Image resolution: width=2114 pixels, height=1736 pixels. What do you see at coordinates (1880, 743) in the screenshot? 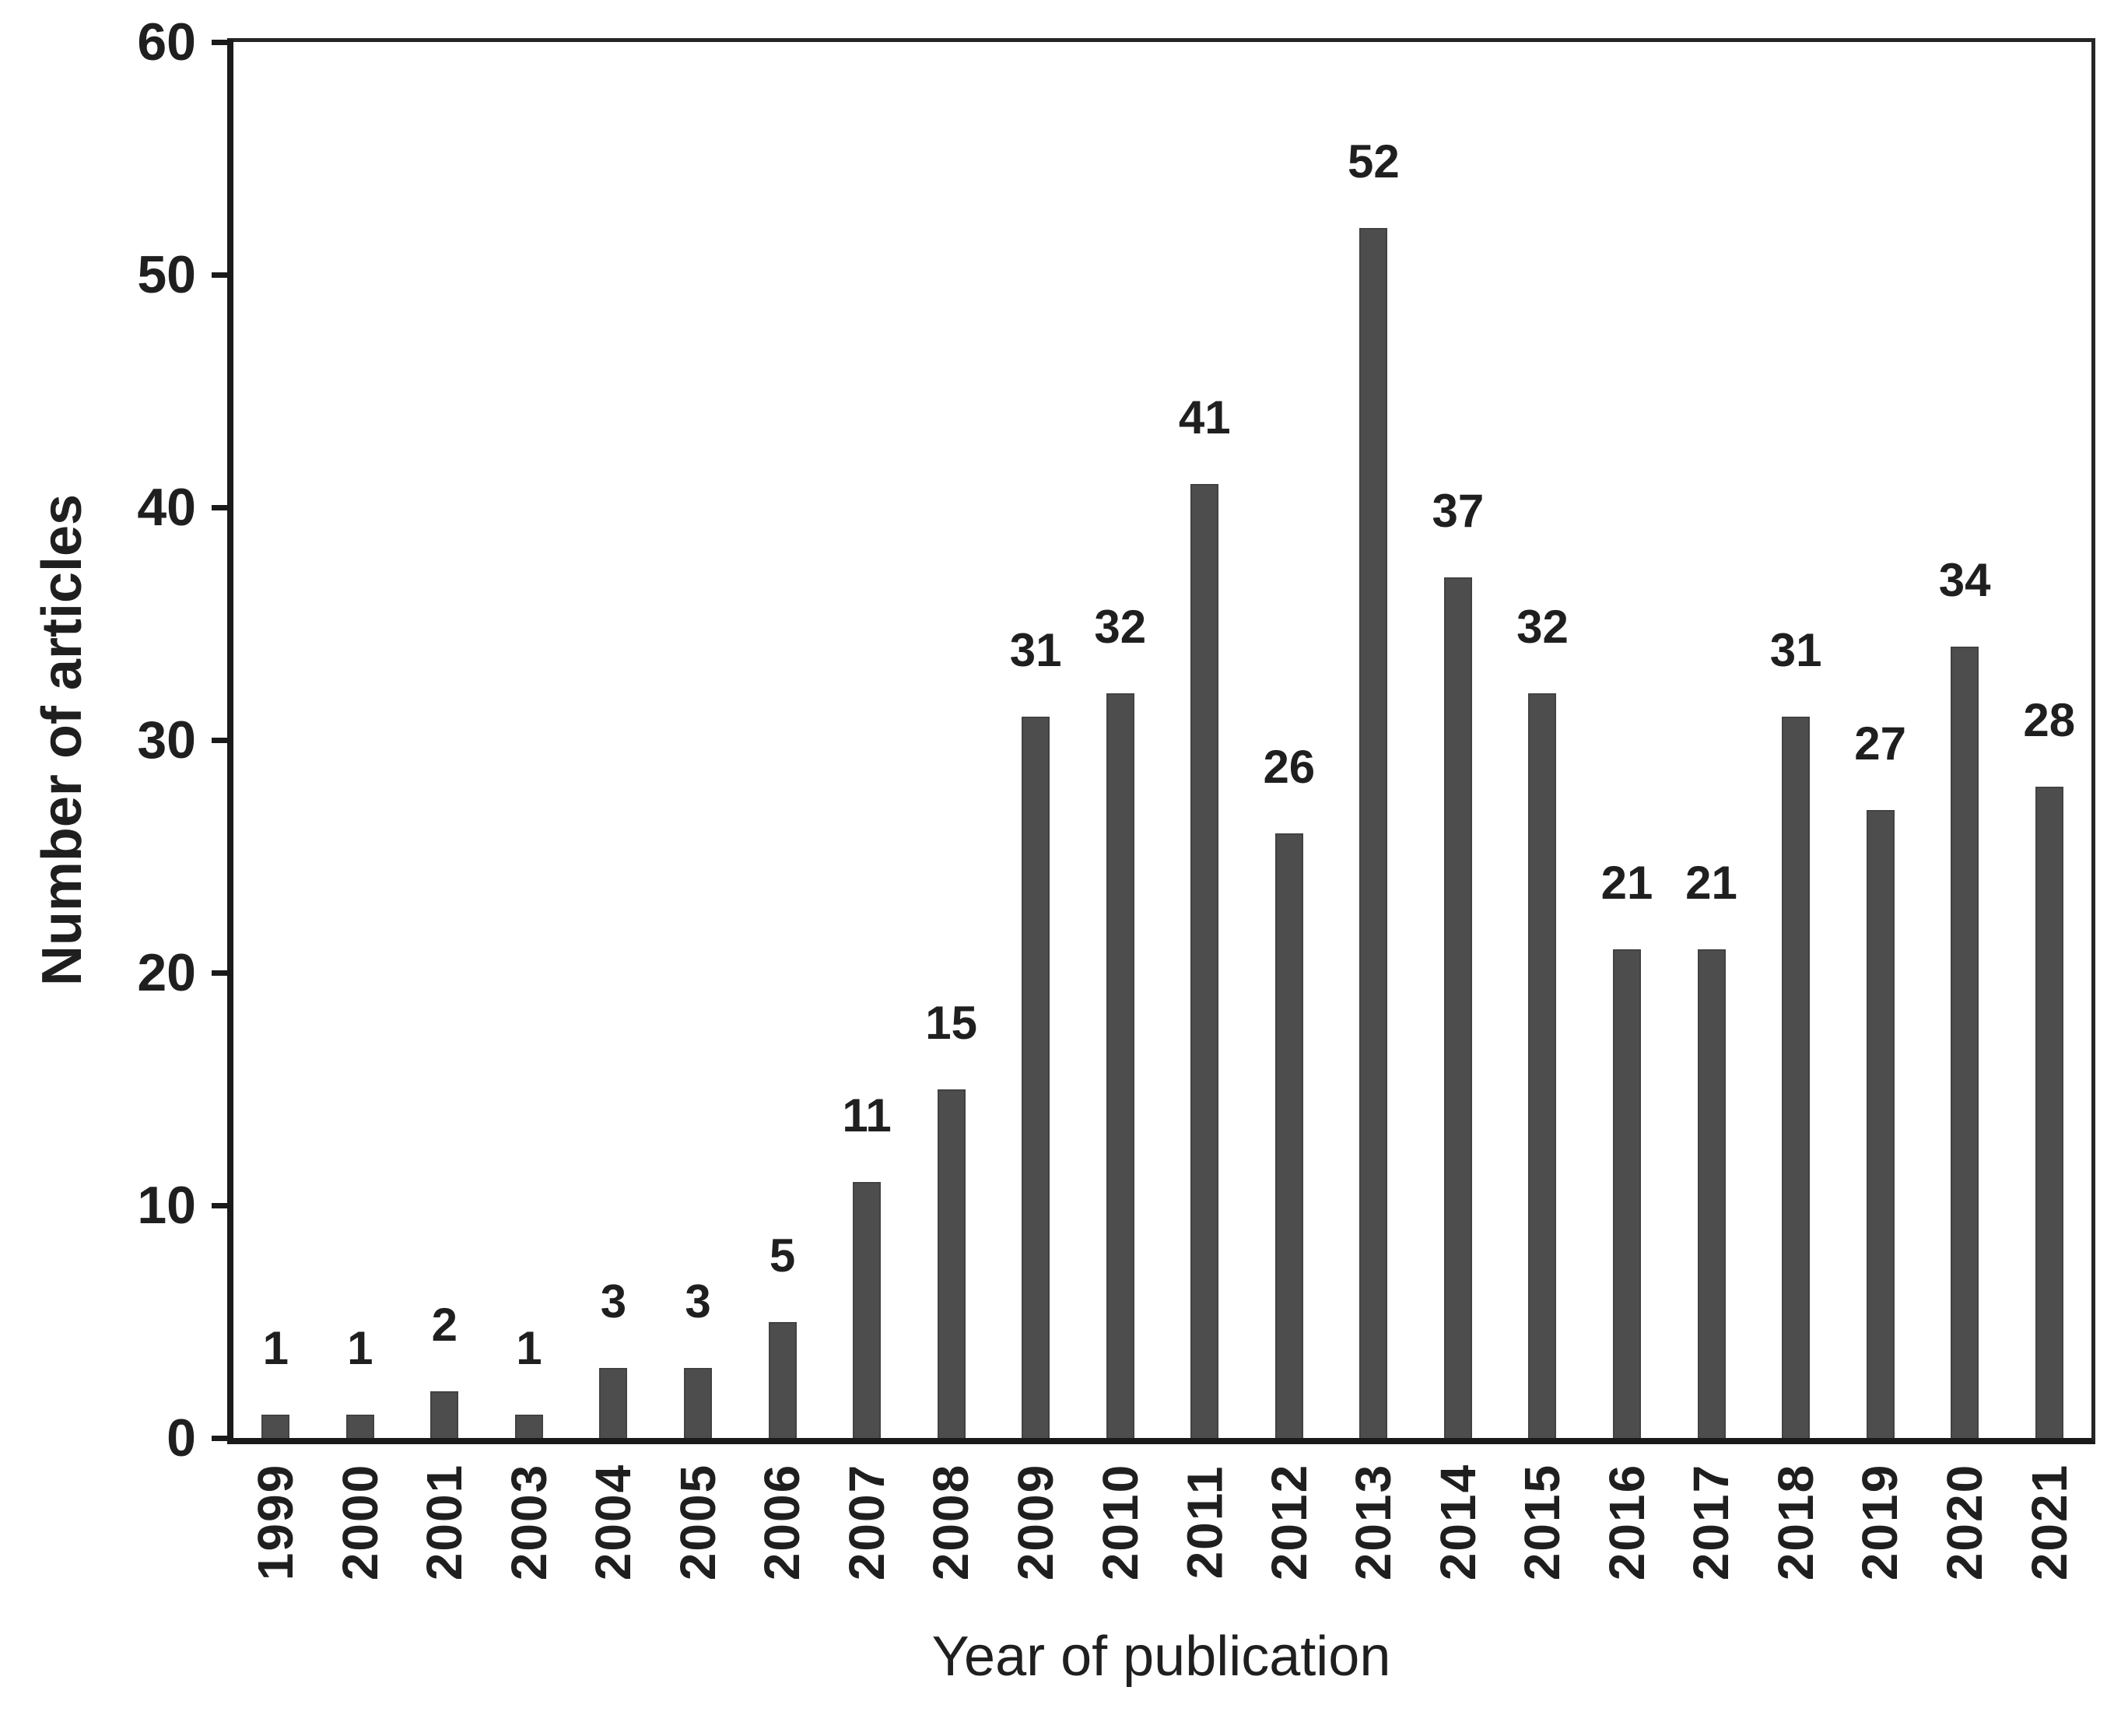
I see `bar-value-label: 27` at bounding box center [1880, 743].